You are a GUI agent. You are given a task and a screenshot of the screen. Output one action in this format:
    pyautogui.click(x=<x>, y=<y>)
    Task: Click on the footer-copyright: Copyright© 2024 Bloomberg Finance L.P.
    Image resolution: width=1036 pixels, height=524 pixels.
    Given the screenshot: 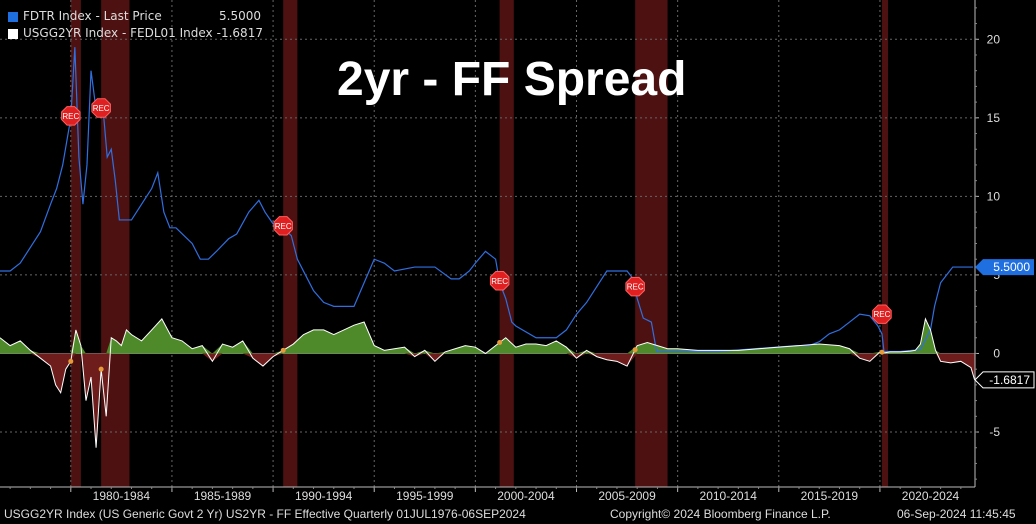 What is the action you would take?
    pyautogui.click(x=720, y=514)
    